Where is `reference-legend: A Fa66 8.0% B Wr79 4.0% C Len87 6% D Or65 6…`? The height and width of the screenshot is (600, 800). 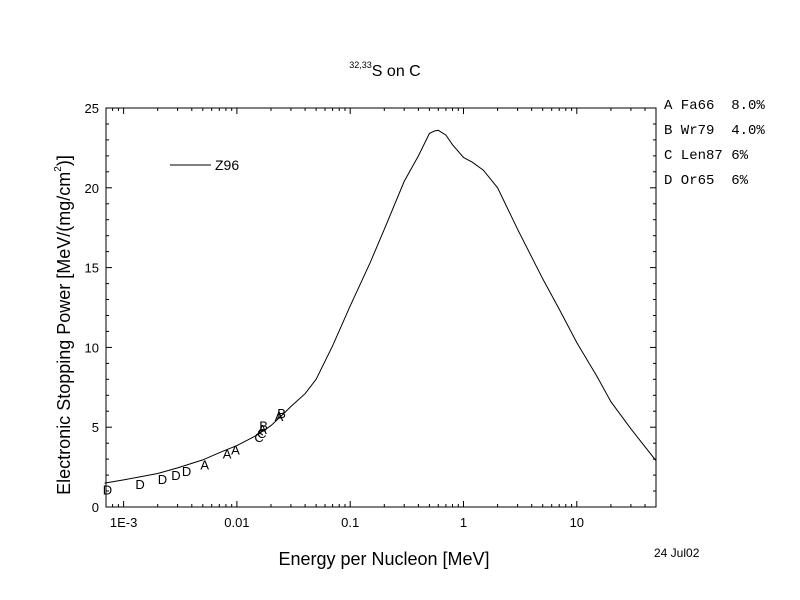 reference-legend: A Fa66 8.0% B Wr79 4.0% C Len87 6% D Or65 6… is located at coordinates (714, 144).